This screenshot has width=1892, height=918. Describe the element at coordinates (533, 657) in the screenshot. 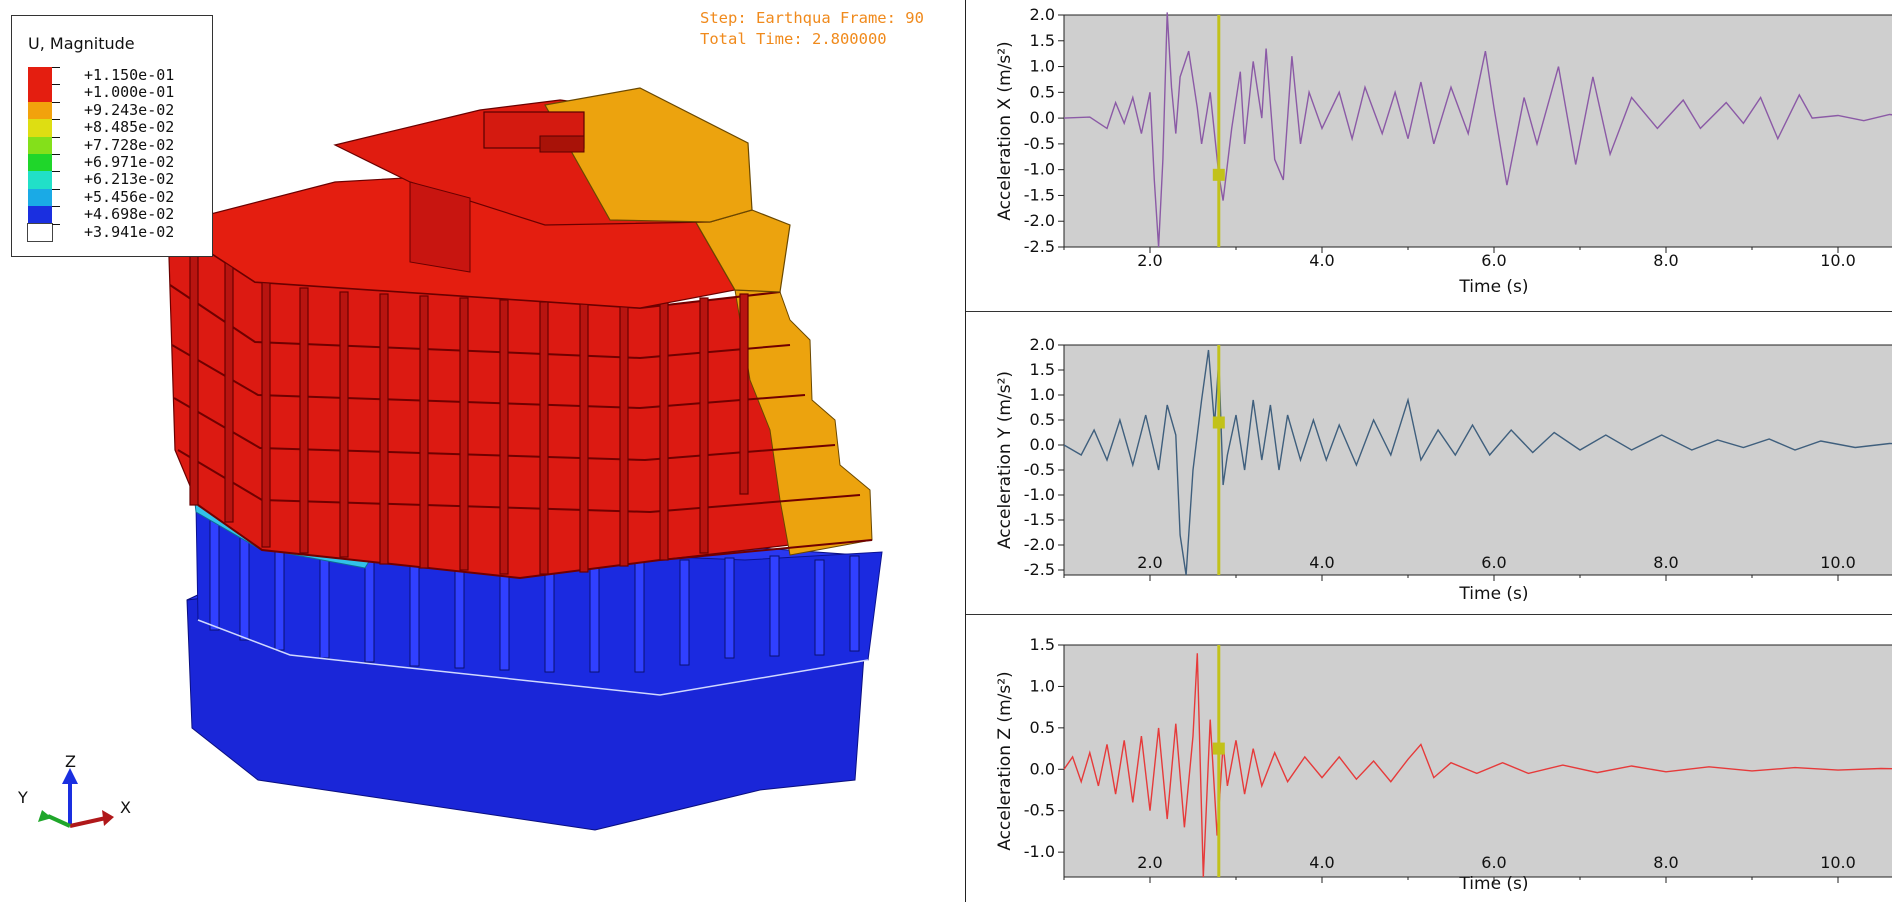

I see `podium-slab-line` at that location.